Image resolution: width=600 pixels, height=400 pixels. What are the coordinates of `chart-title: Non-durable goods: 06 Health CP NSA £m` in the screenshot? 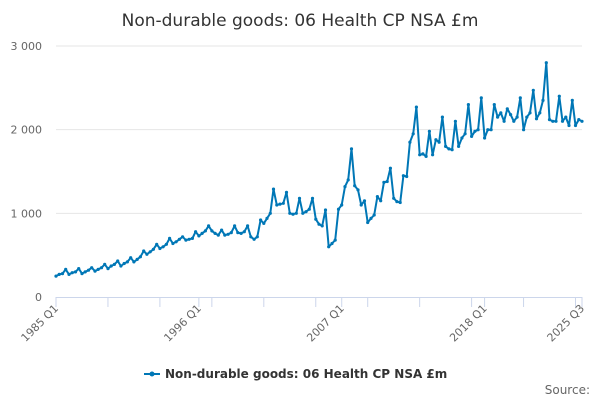 It's located at (300, 21).